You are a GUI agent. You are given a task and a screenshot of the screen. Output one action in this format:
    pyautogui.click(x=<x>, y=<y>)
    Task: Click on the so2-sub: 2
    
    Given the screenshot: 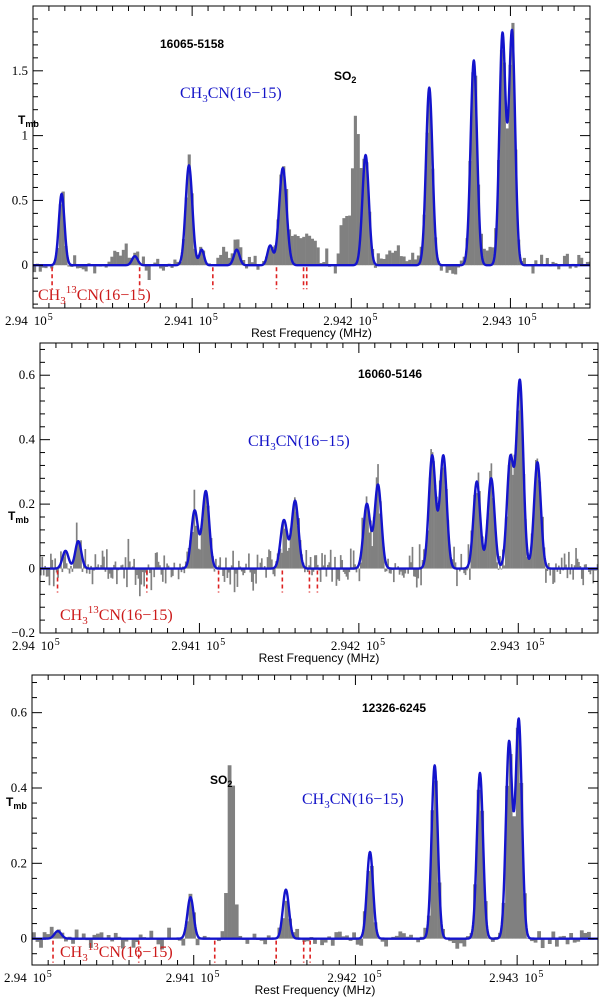 What is the action you would take?
    pyautogui.click(x=353, y=80)
    